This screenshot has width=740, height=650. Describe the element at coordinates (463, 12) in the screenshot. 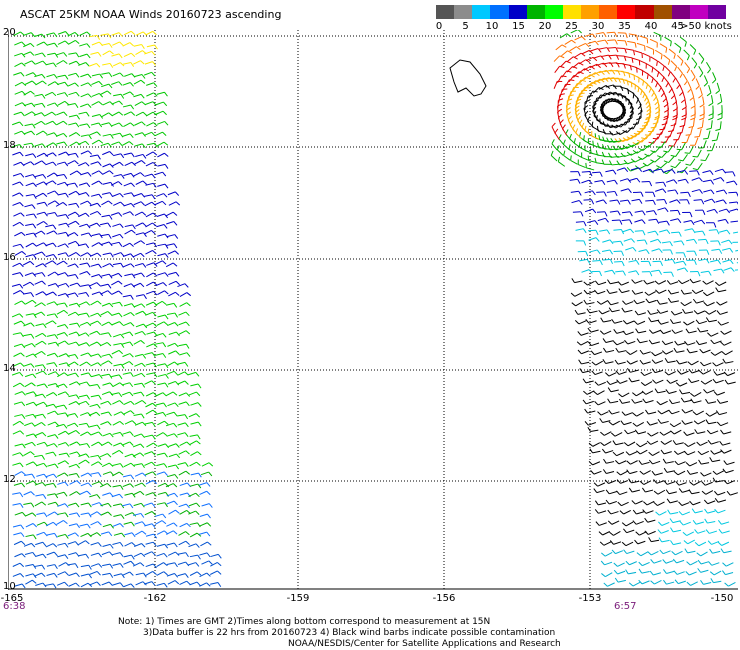

I see `legend-swatch` at that location.